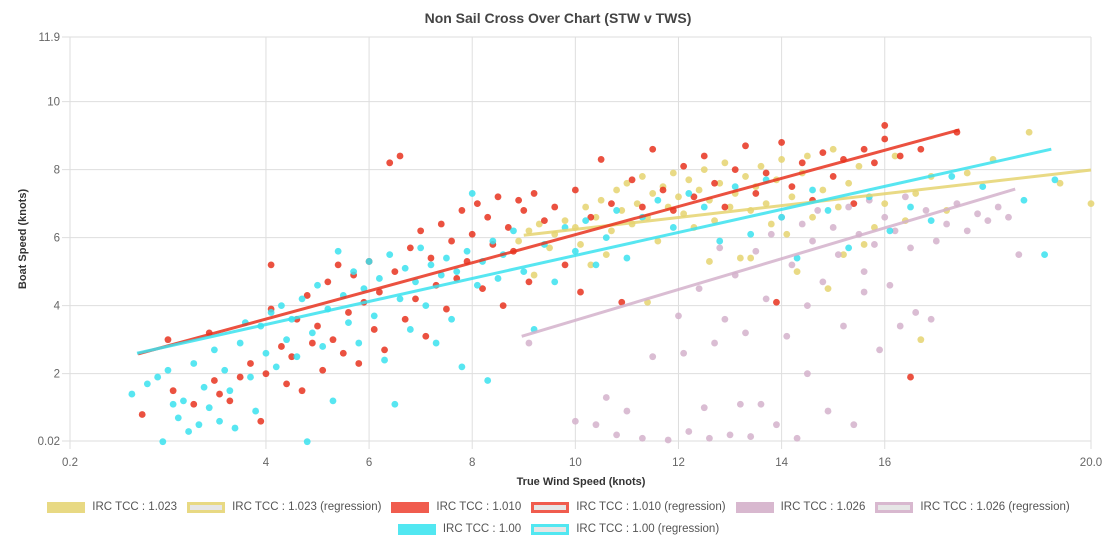  Describe the element at coordinates (416, 529) in the screenshot. I see `legend-swatch` at that location.